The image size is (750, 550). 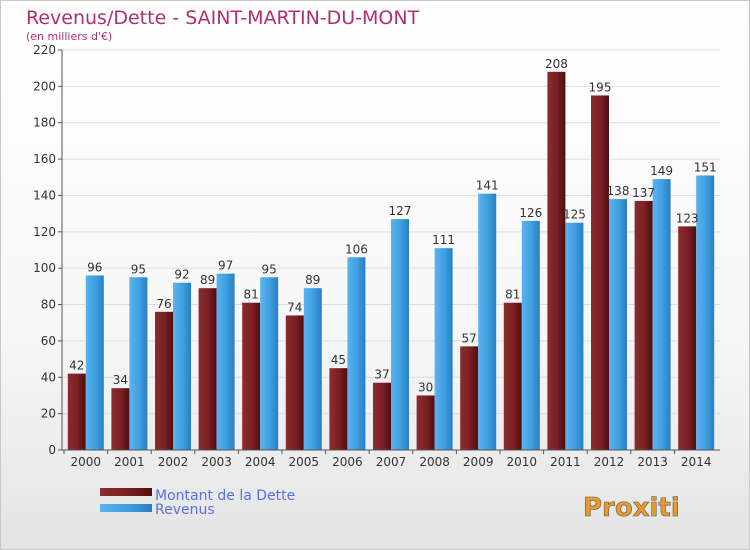 I want to click on legend-swatch-dette, so click(x=126, y=492).